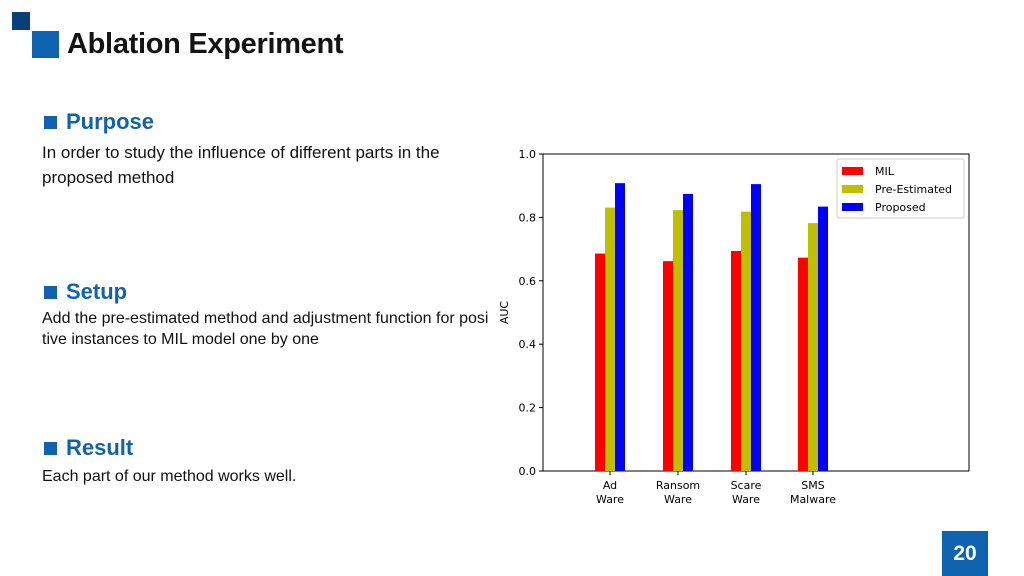 The width and height of the screenshot is (1024, 576). What do you see at coordinates (746, 485) in the screenshot?
I see `x-tick-label: Scare` at bounding box center [746, 485].